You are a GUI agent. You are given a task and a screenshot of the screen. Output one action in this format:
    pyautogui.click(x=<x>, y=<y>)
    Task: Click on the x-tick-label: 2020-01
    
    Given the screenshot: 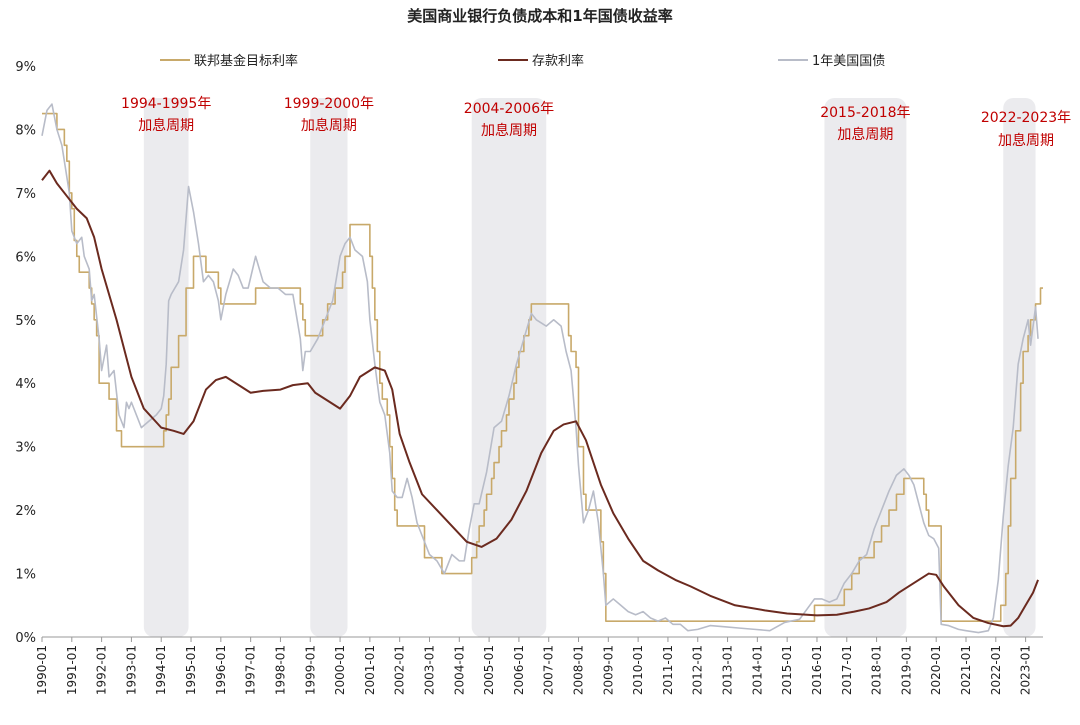 What is the action you would take?
    pyautogui.click(x=936, y=670)
    